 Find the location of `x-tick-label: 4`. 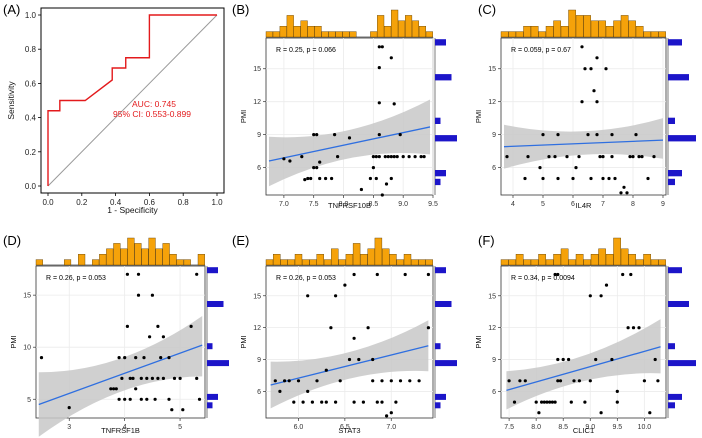

x-tick-label: 4 is located at coordinates (513, 204).